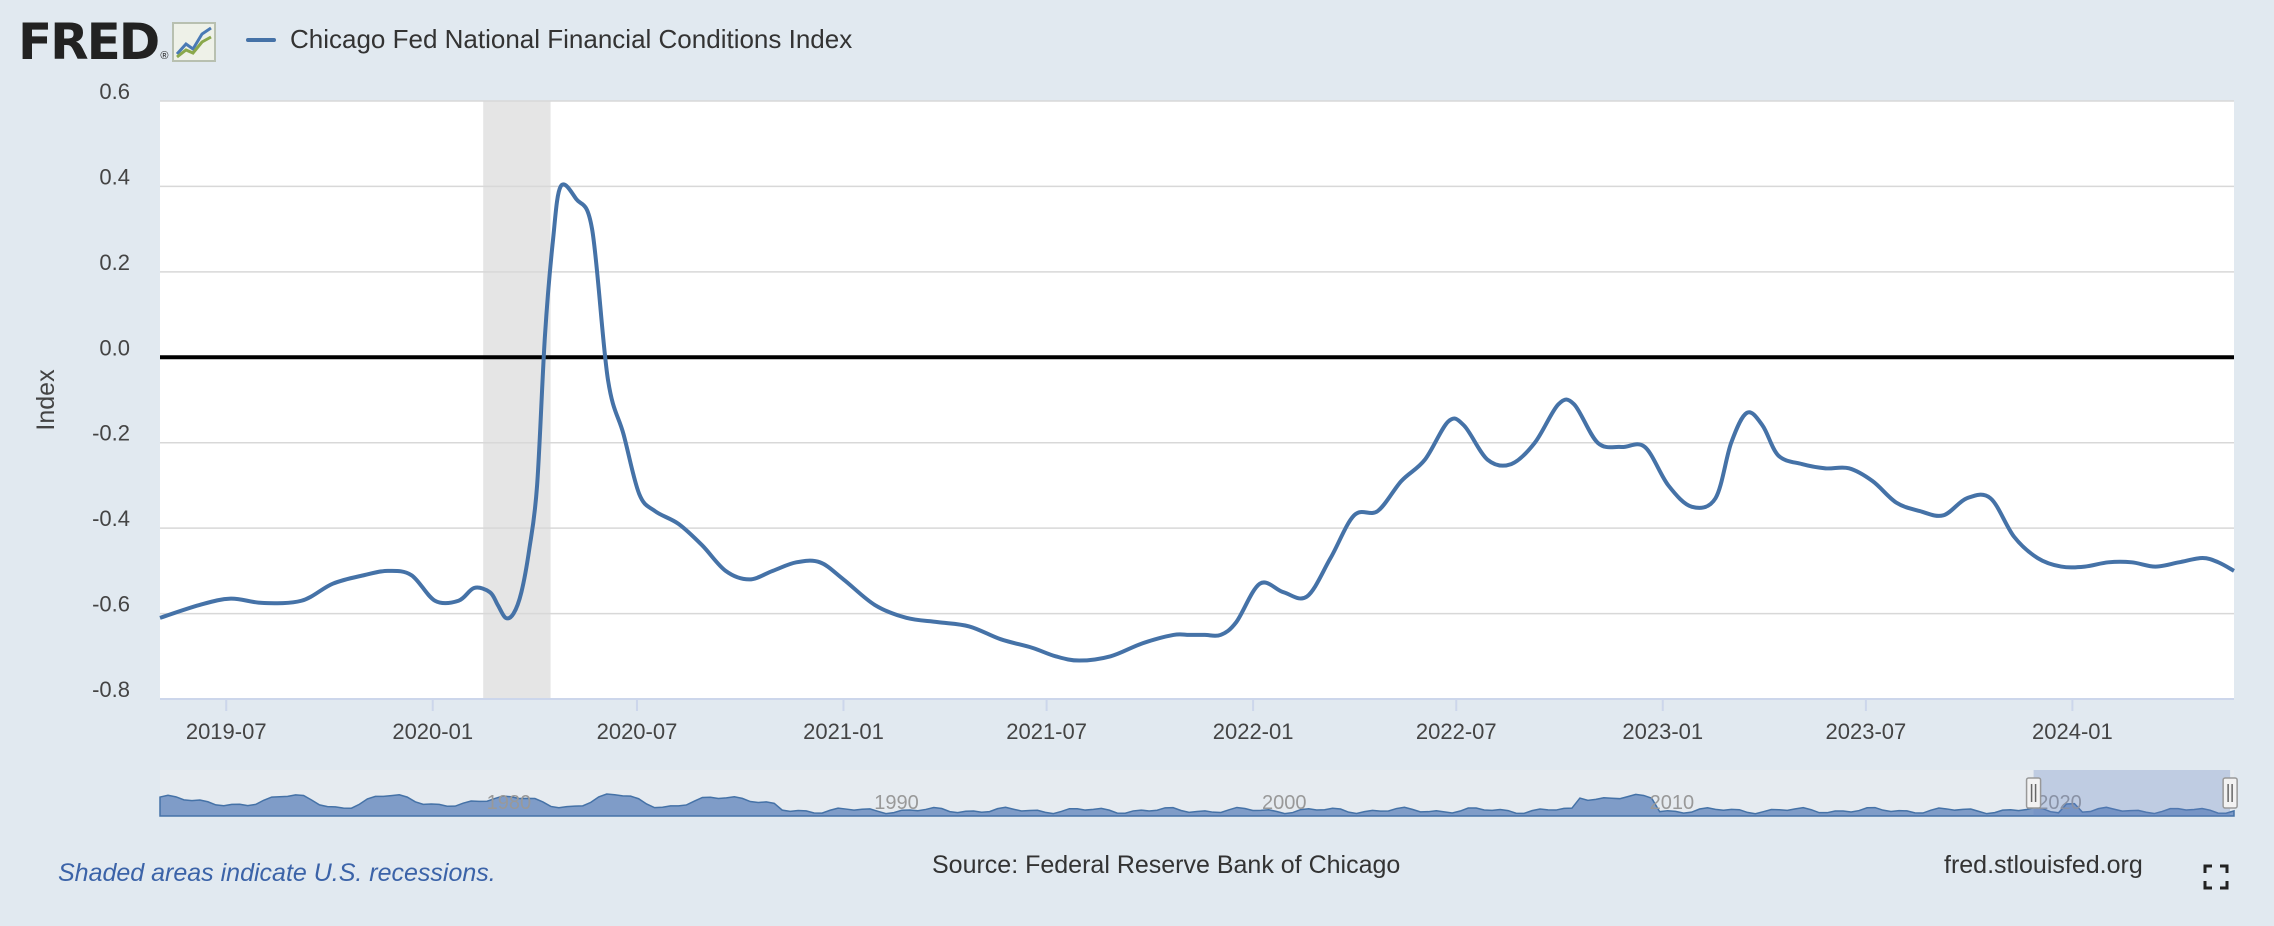 This screenshot has height=926, width=2274. I want to click on y-tick-label: -0.6, so click(111, 604).